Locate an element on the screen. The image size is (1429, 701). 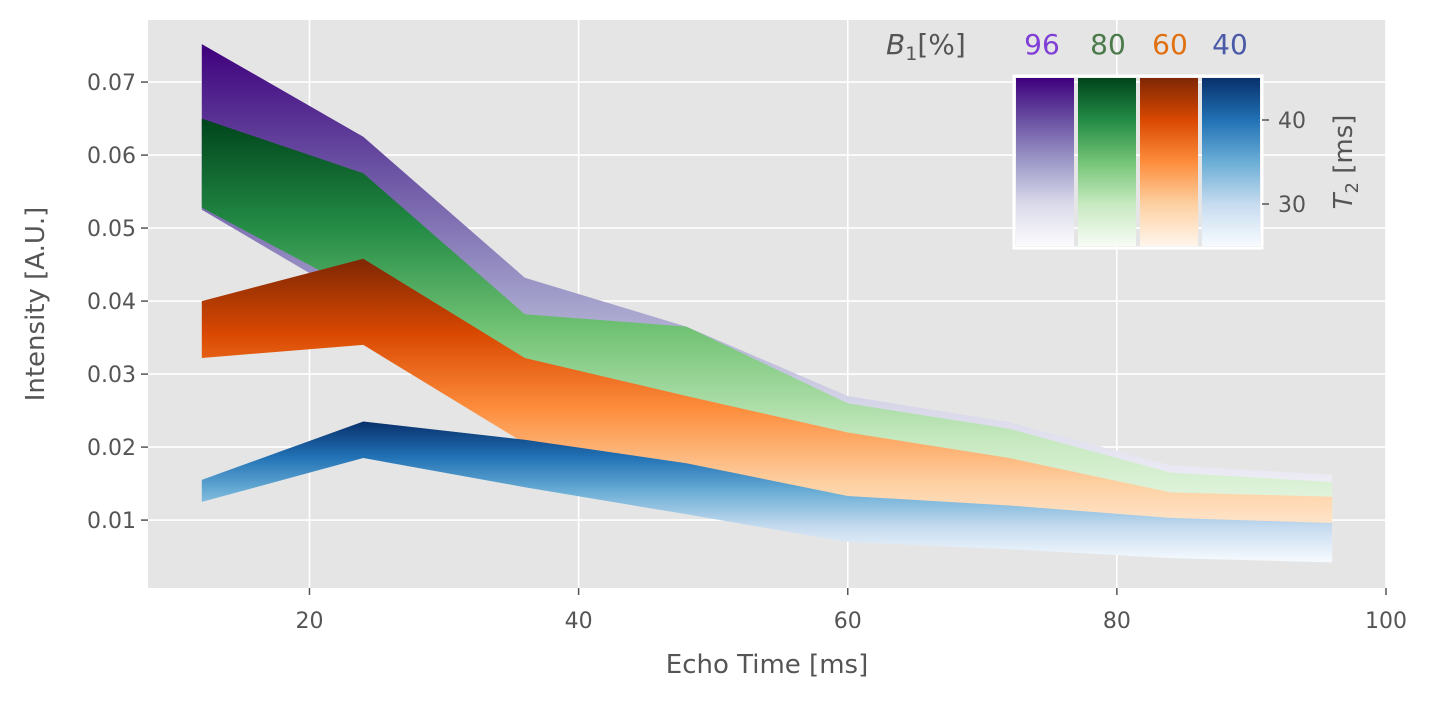
y-tick-label: 0.05 is located at coordinates (111, 229).